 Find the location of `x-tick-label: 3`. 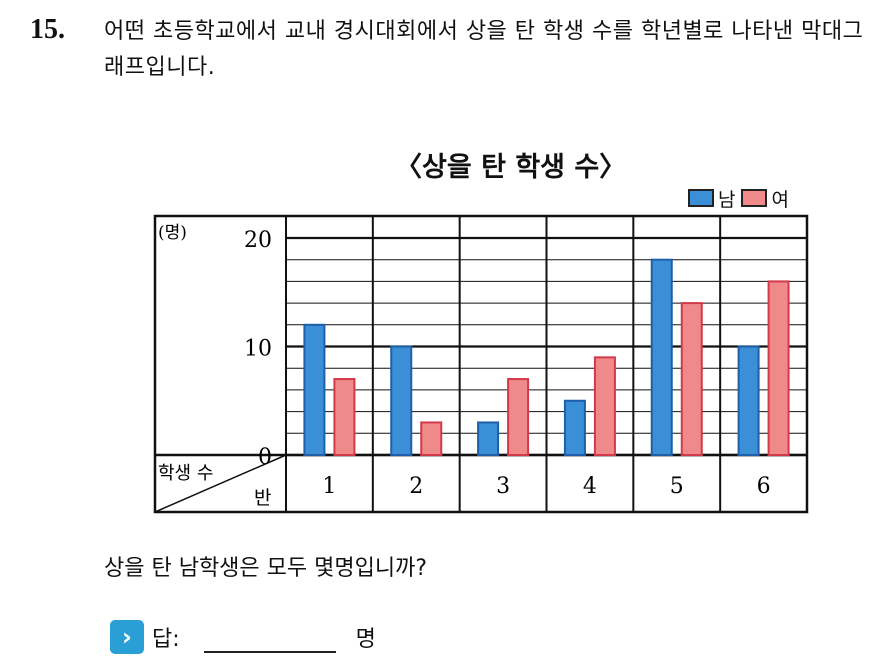

x-tick-label: 3 is located at coordinates (503, 486).